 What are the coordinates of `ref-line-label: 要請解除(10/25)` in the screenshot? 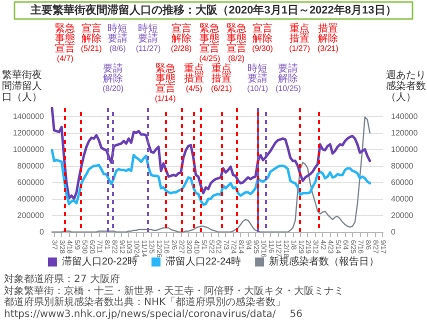 It's located at (289, 77).